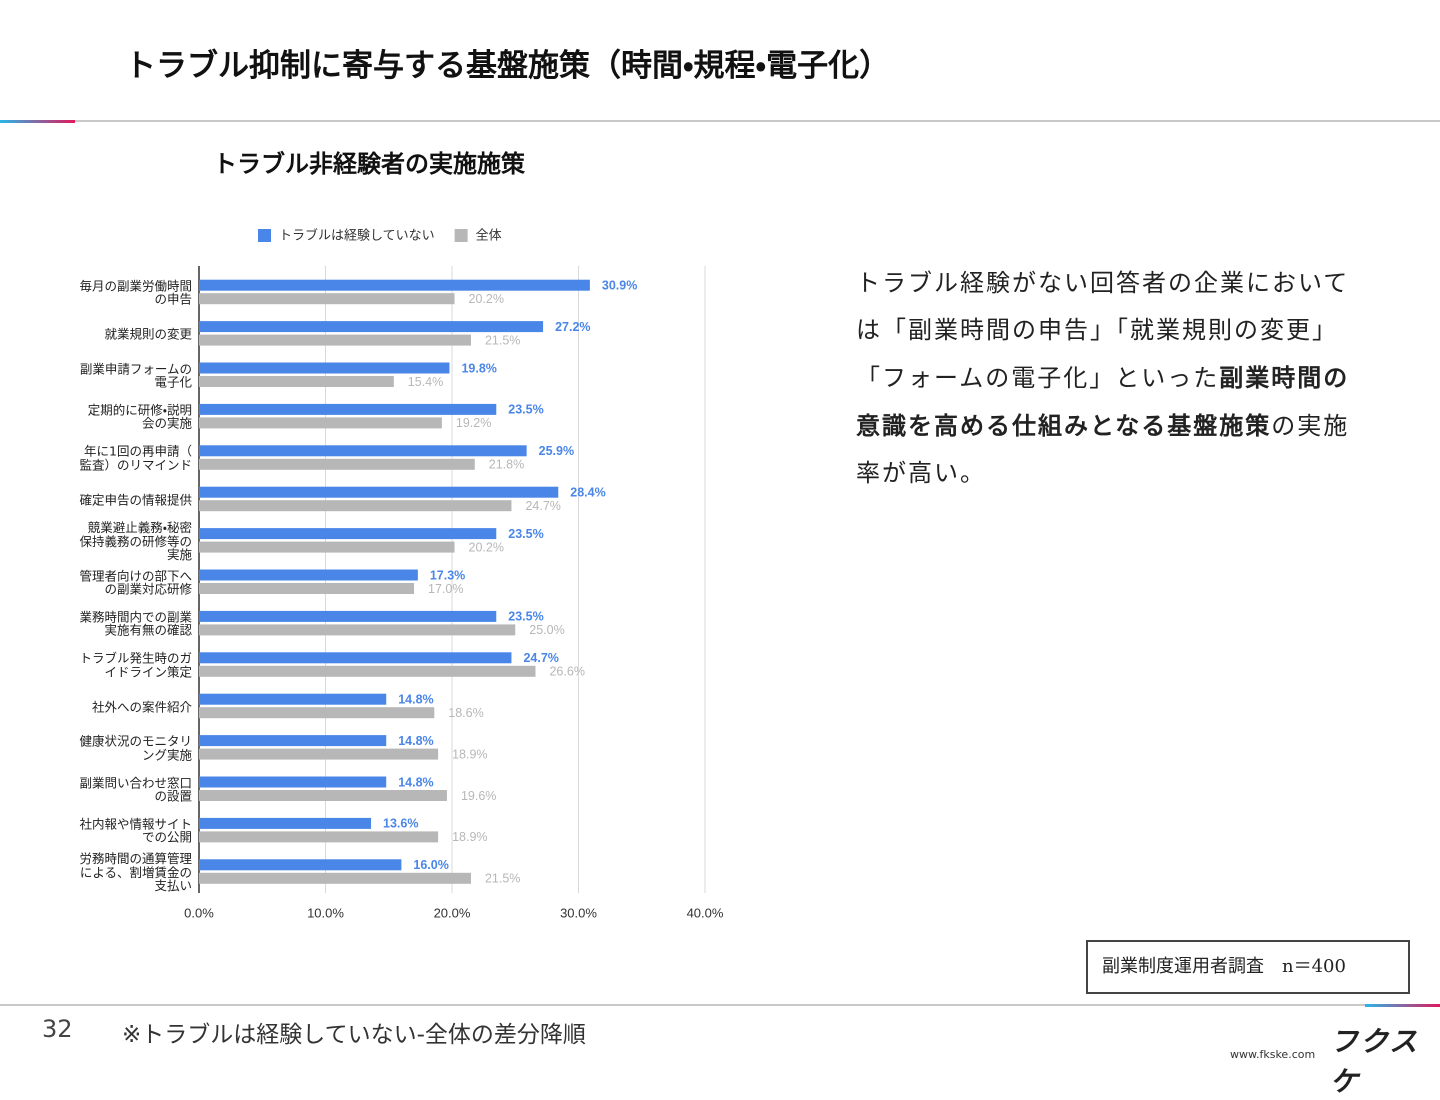 This screenshot has height=1100, width=1440. Describe the element at coordinates (135, 789) in the screenshot. I see `y-tick-label: 副業問い合わせ窓口 の設置` at that location.